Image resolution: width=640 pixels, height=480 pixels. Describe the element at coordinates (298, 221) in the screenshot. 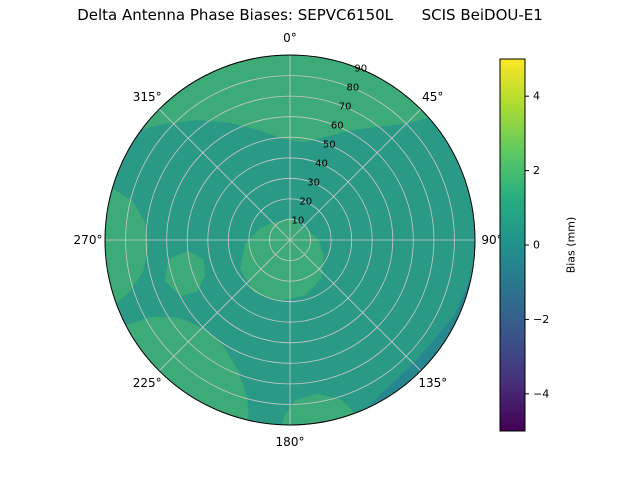

I see `radial-tick-label: 10` at that location.